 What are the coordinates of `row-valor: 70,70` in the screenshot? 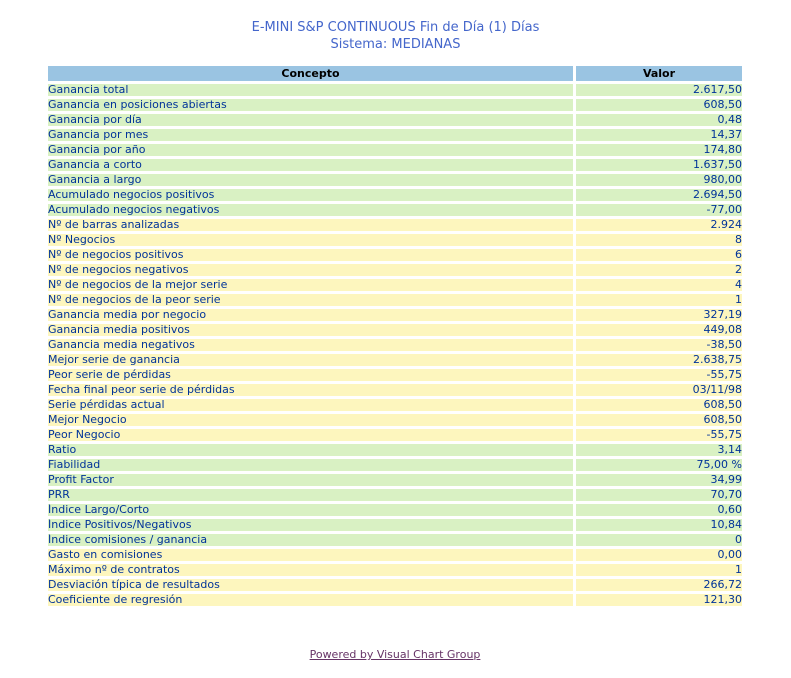 It's located at (659, 495).